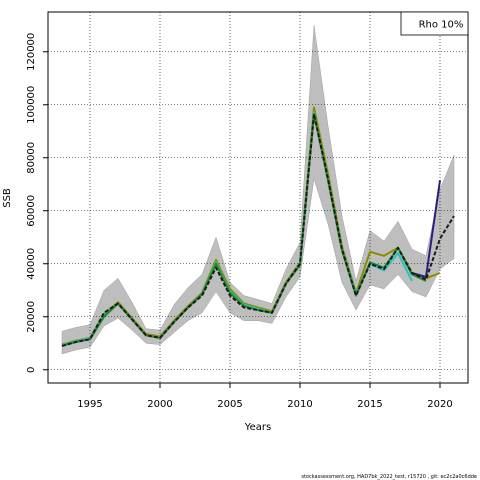 The height and width of the screenshot is (480, 480). Describe the element at coordinates (369, 404) in the screenshot. I see `x-tick-label: 2015` at that location.